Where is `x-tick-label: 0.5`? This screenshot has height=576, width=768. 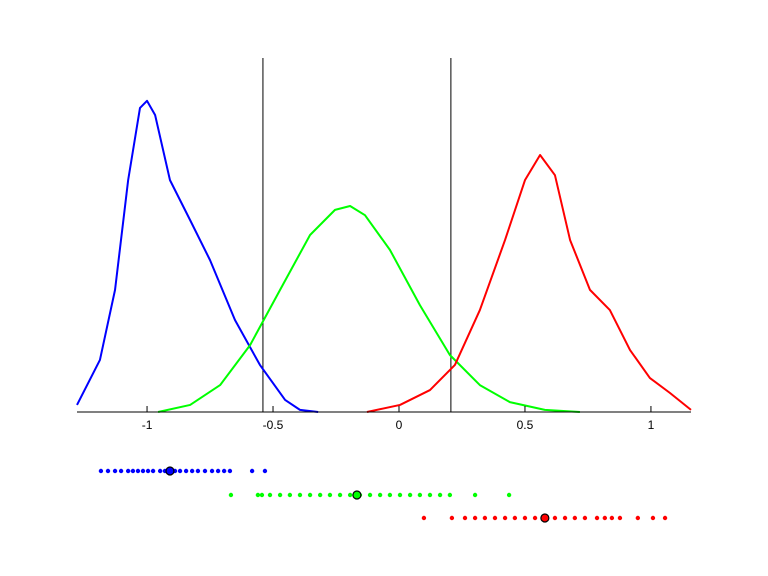
x-tick-label: 0.5 is located at coordinates (525, 425).